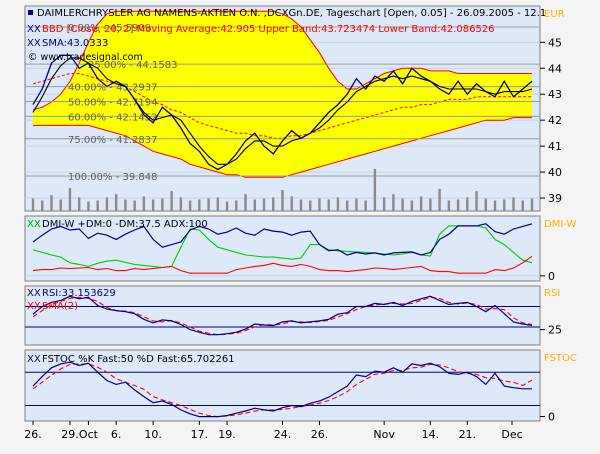  I want to click on x-tick-label: 14., so click(431, 434).